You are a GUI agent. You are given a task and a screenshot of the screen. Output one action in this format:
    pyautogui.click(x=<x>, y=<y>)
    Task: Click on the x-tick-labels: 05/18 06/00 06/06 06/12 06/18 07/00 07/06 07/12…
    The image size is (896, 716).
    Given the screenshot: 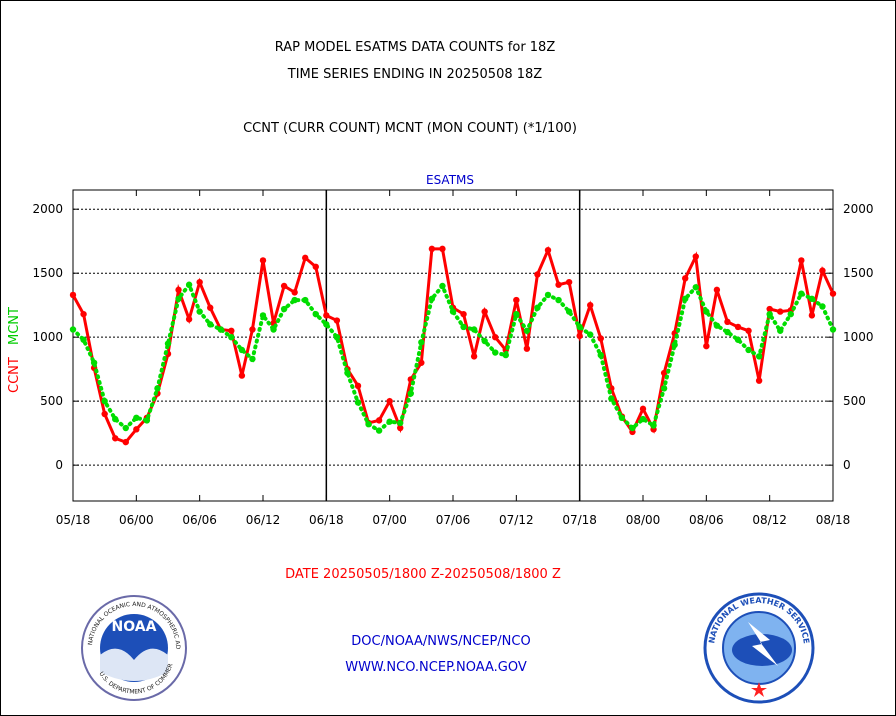 What is the action you would take?
    pyautogui.click(x=453, y=520)
    